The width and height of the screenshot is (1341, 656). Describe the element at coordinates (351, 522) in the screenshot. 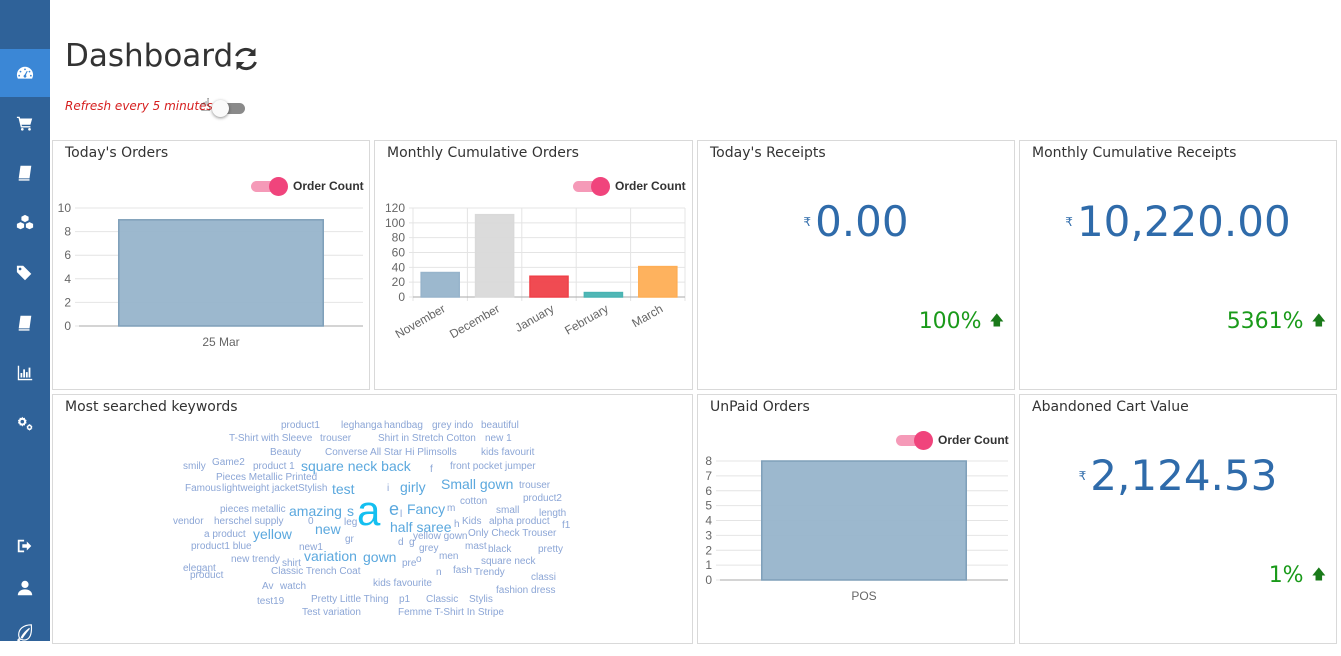

I see `keyword-item: leg` at that location.